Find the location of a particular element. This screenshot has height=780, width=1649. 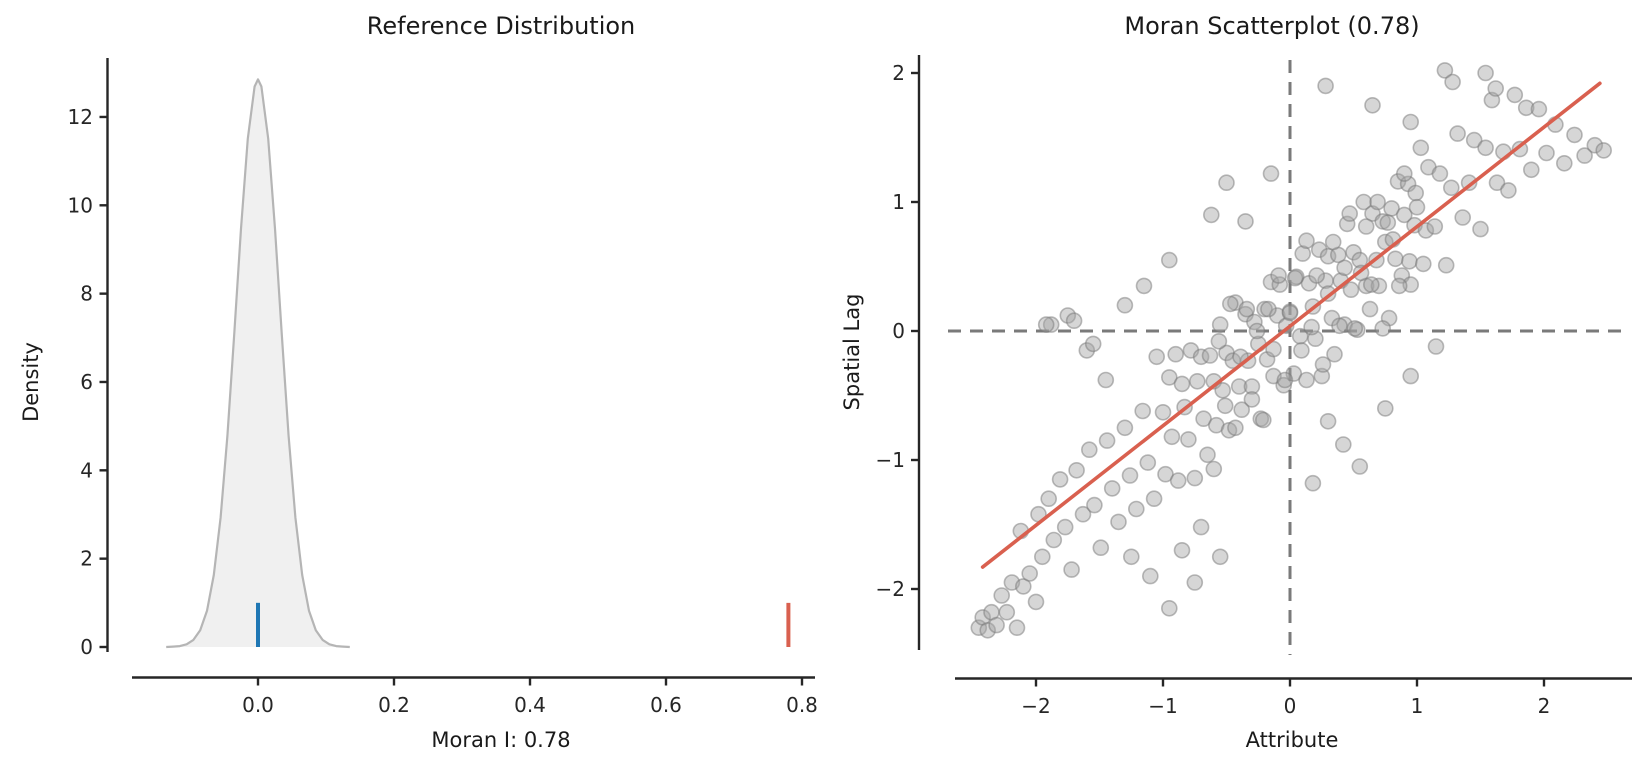

y-tick-label: 1 is located at coordinates (898, 202).